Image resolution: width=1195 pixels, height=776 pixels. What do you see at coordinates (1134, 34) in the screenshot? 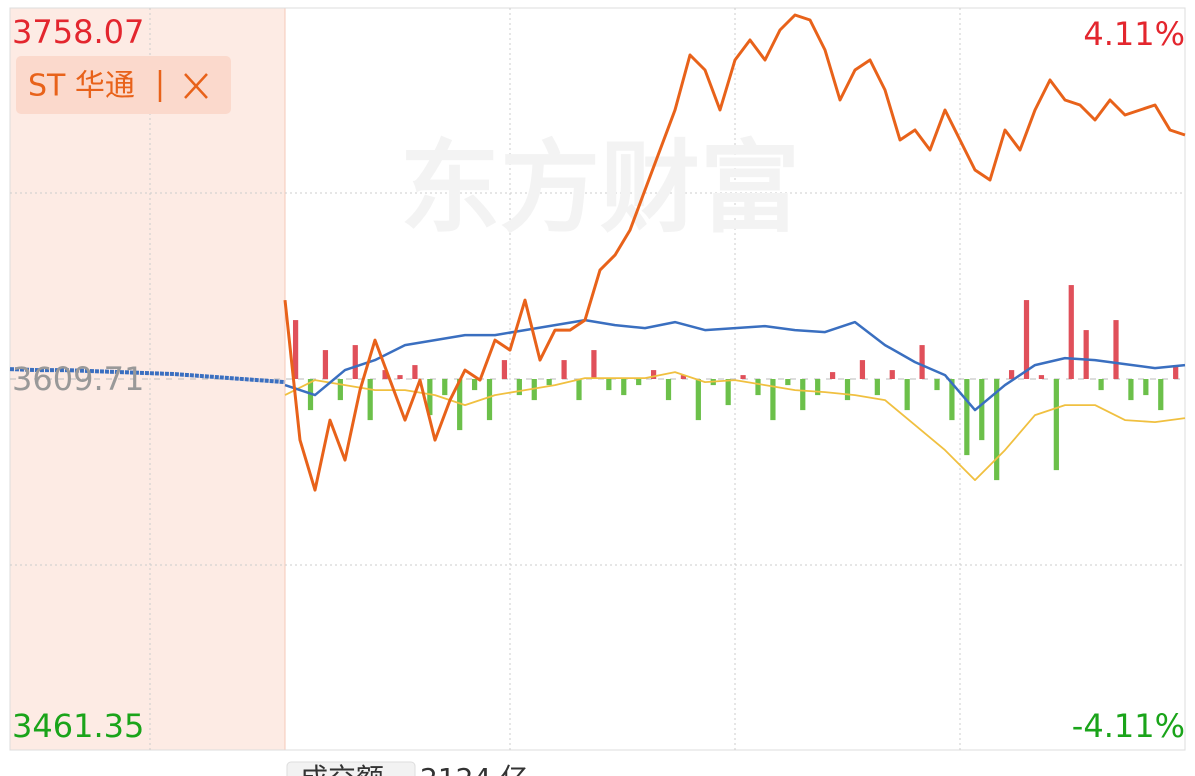
I see `y2-tick-label: 4.11%` at bounding box center [1134, 34].